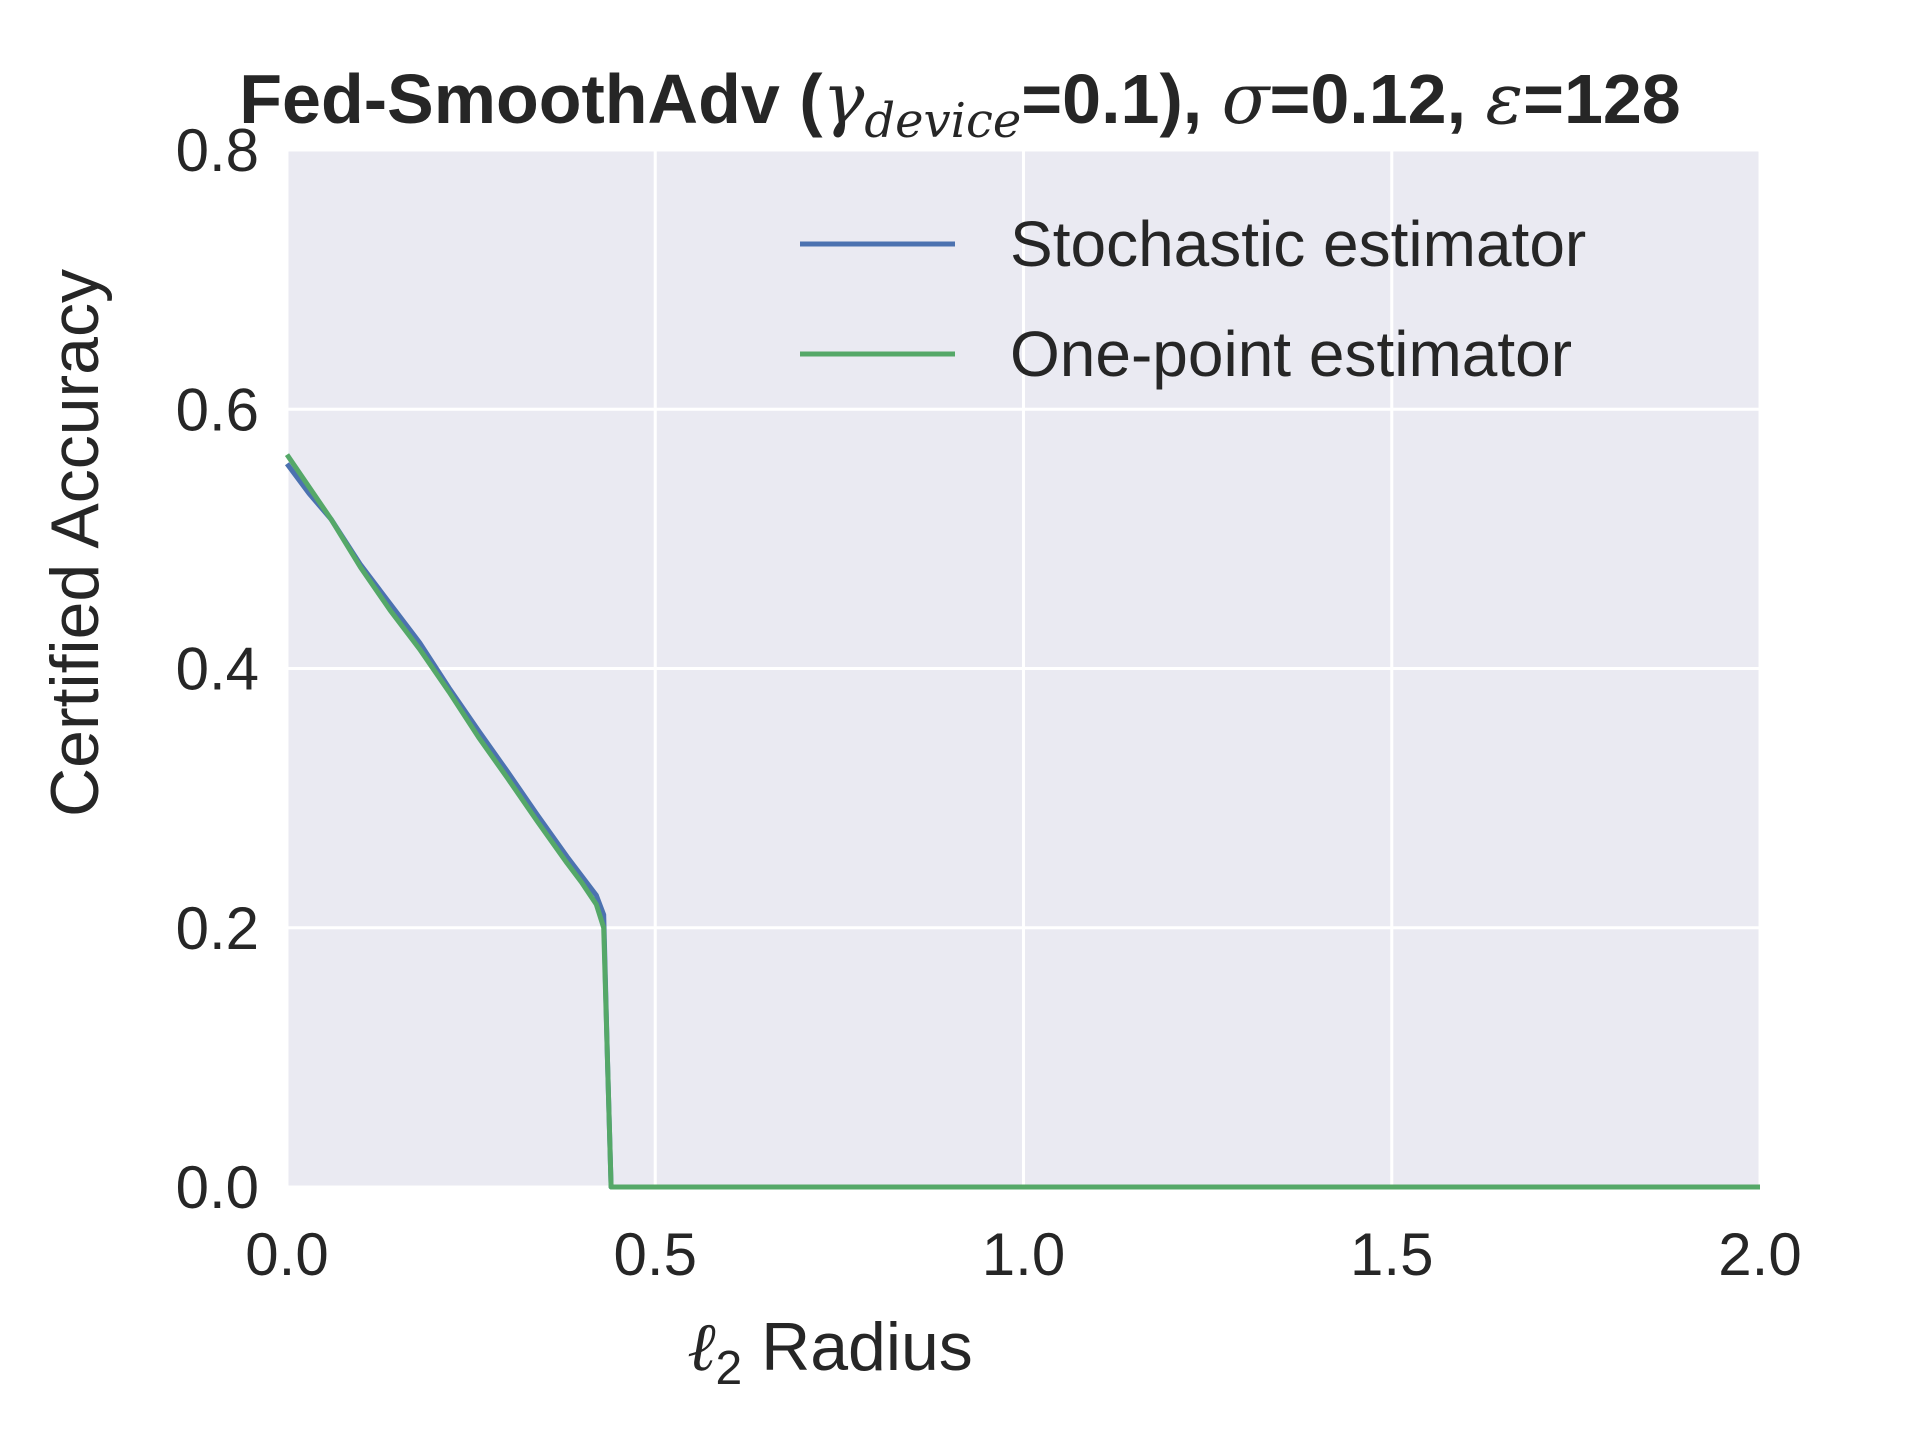 The image size is (1920, 1440). I want to click on y-tick-label: 0.0, so click(217, 1187).